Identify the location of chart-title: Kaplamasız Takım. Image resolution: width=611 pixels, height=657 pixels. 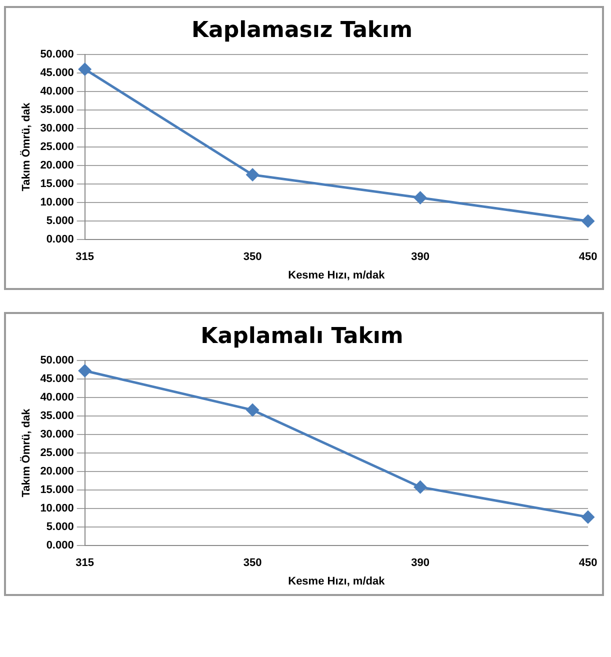
(302, 30).